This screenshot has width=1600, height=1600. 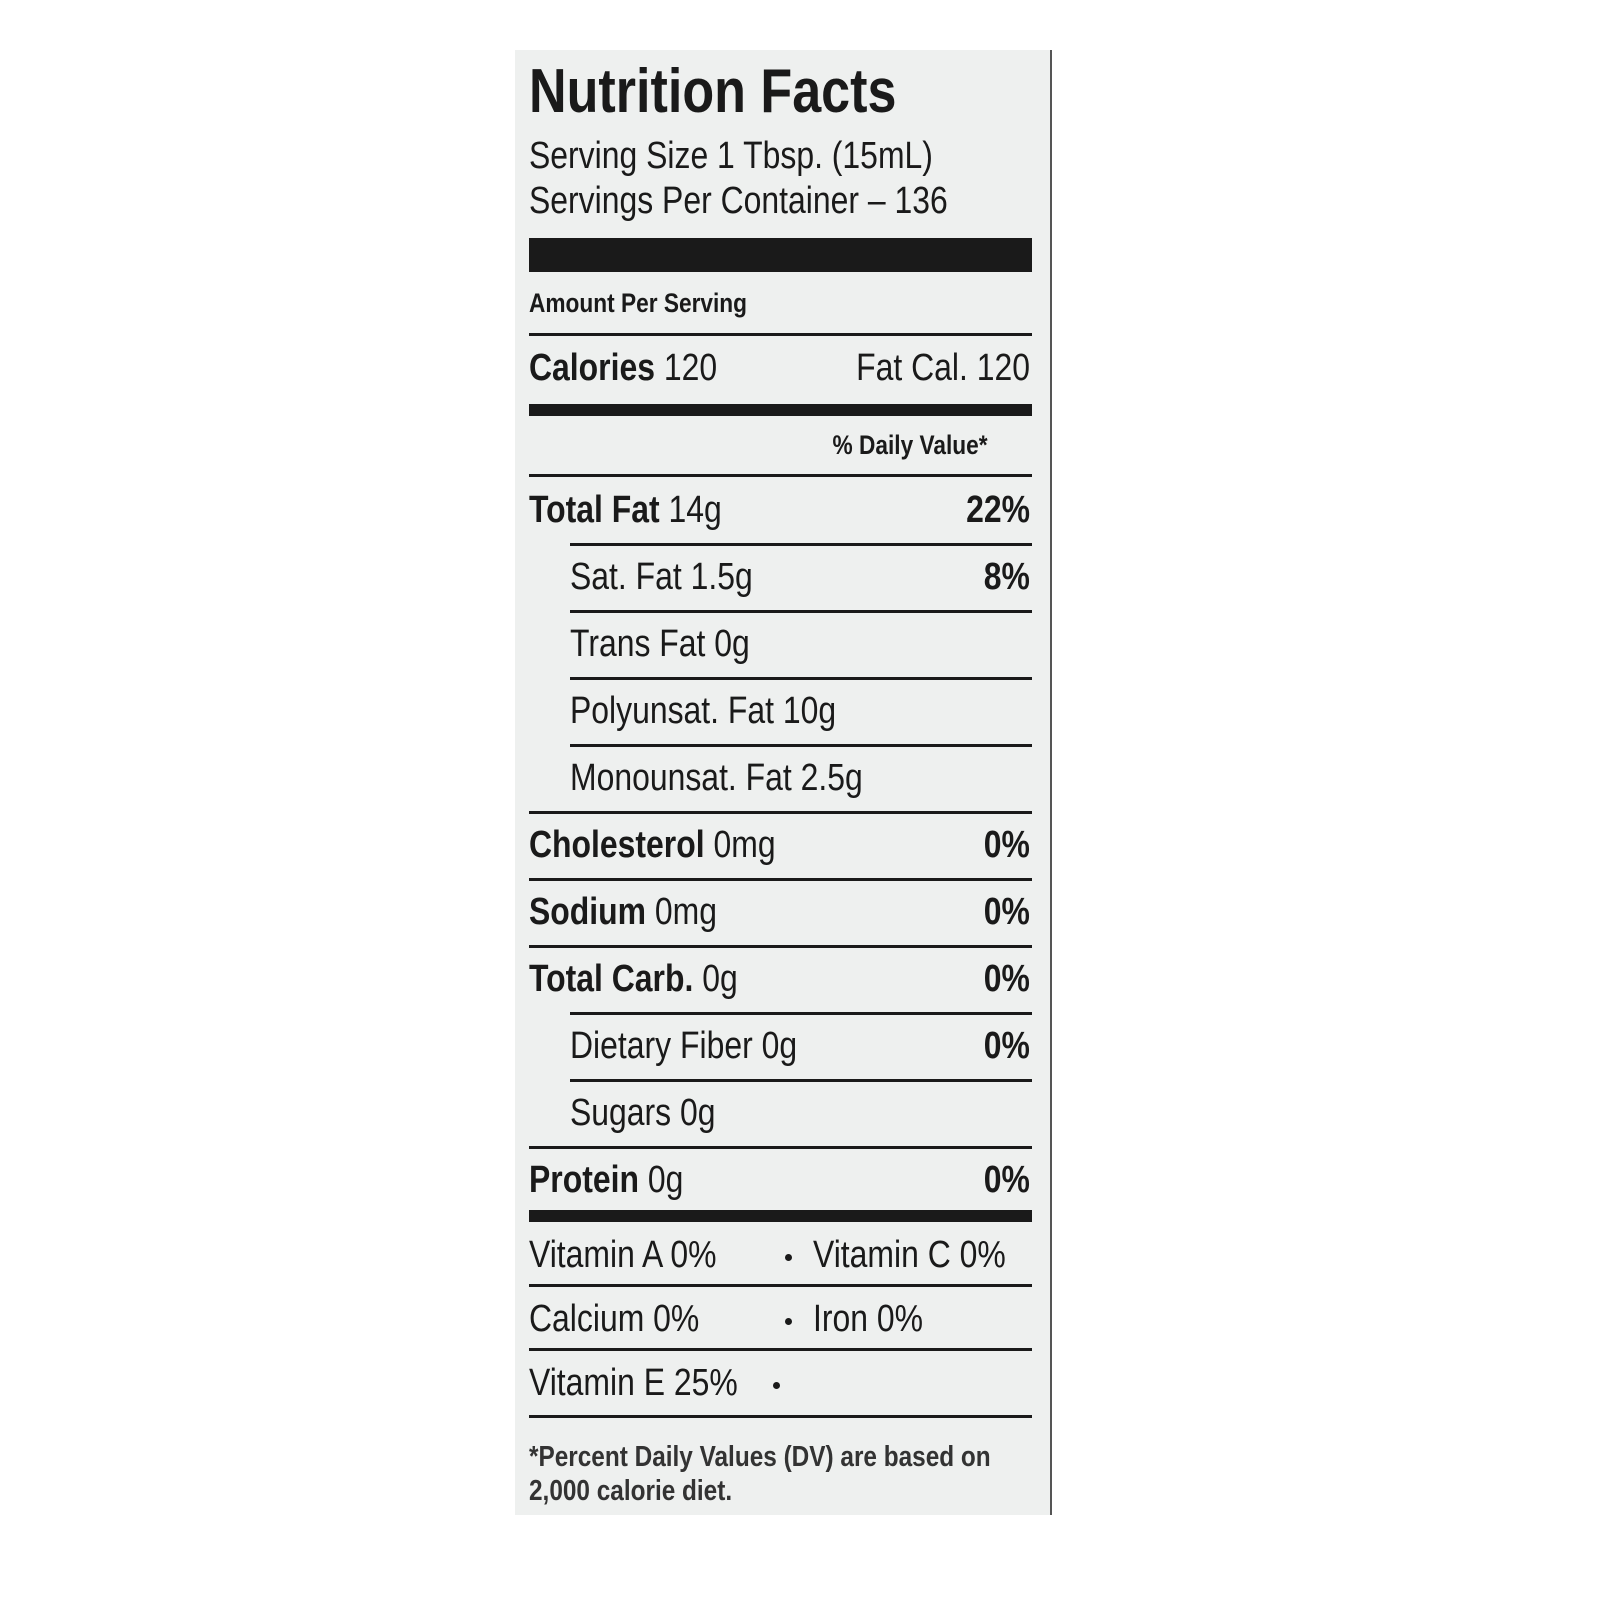 I want to click on text: Iron 0%, so click(x=868, y=1319).